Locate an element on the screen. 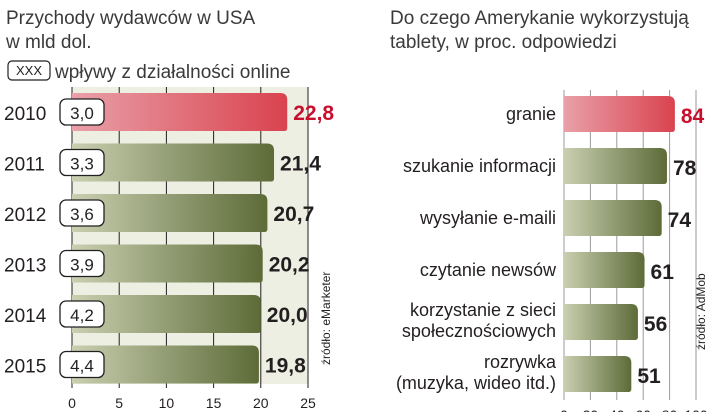 This screenshot has width=720, height=412. legend-box is located at coordinates (29, 70).